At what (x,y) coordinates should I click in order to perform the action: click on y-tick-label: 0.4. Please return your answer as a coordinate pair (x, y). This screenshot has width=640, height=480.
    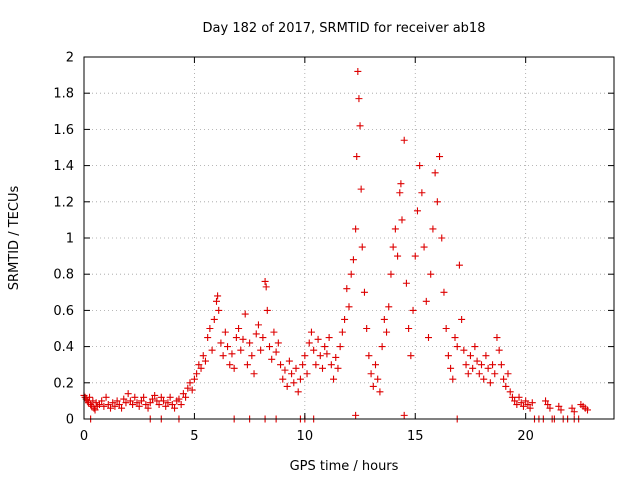
    Looking at the image, I should click on (63, 347).